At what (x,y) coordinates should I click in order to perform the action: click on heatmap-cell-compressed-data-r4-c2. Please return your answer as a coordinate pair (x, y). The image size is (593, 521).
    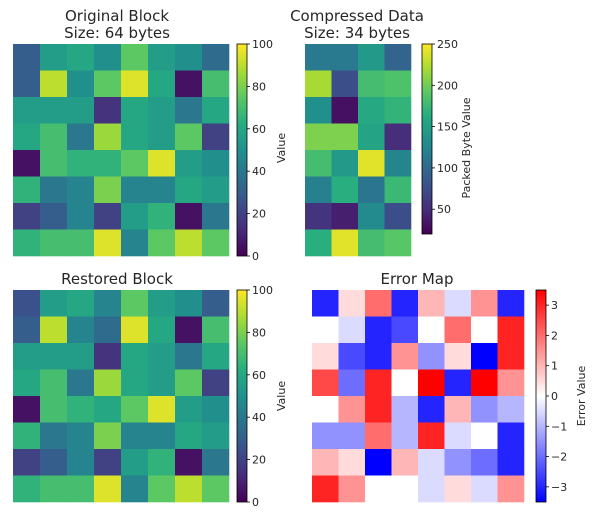
    Looking at the image, I should click on (371, 163).